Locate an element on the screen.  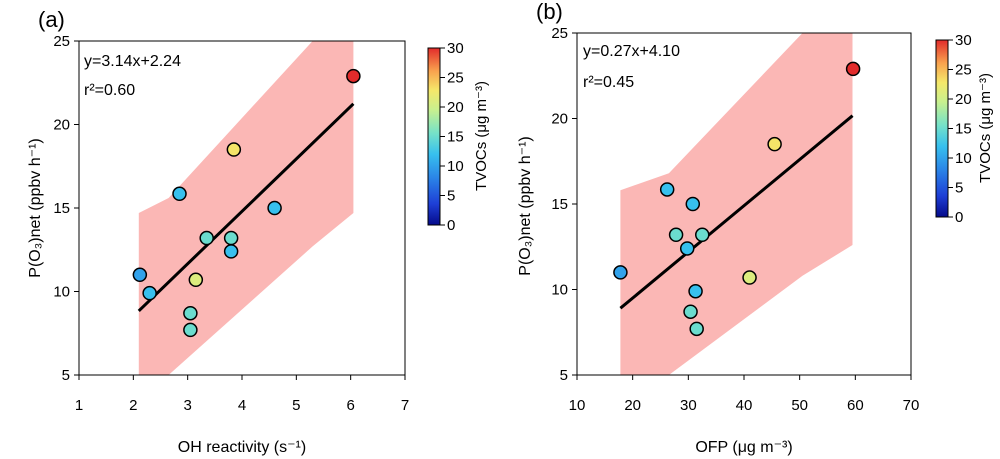
x-tick-label: 40 is located at coordinates (744, 405).